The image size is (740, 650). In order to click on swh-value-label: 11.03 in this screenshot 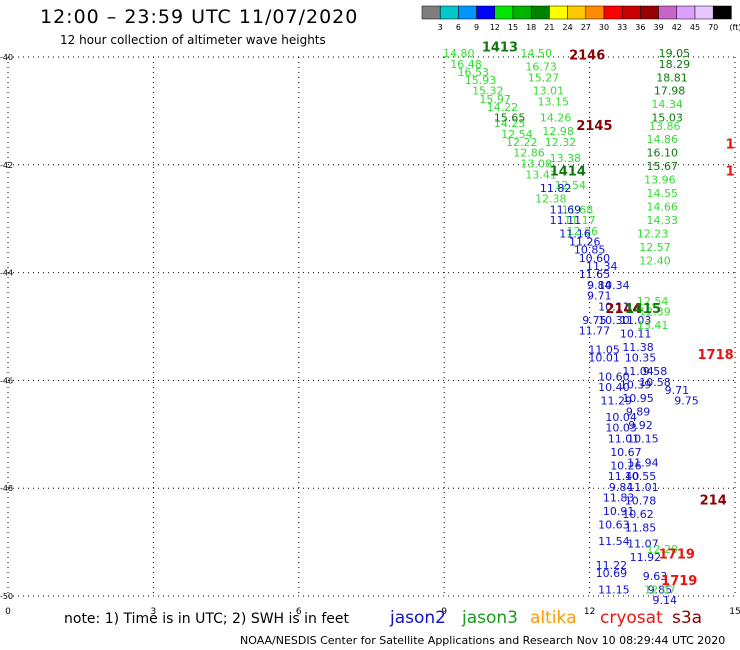, I will do `click(636, 320)`.